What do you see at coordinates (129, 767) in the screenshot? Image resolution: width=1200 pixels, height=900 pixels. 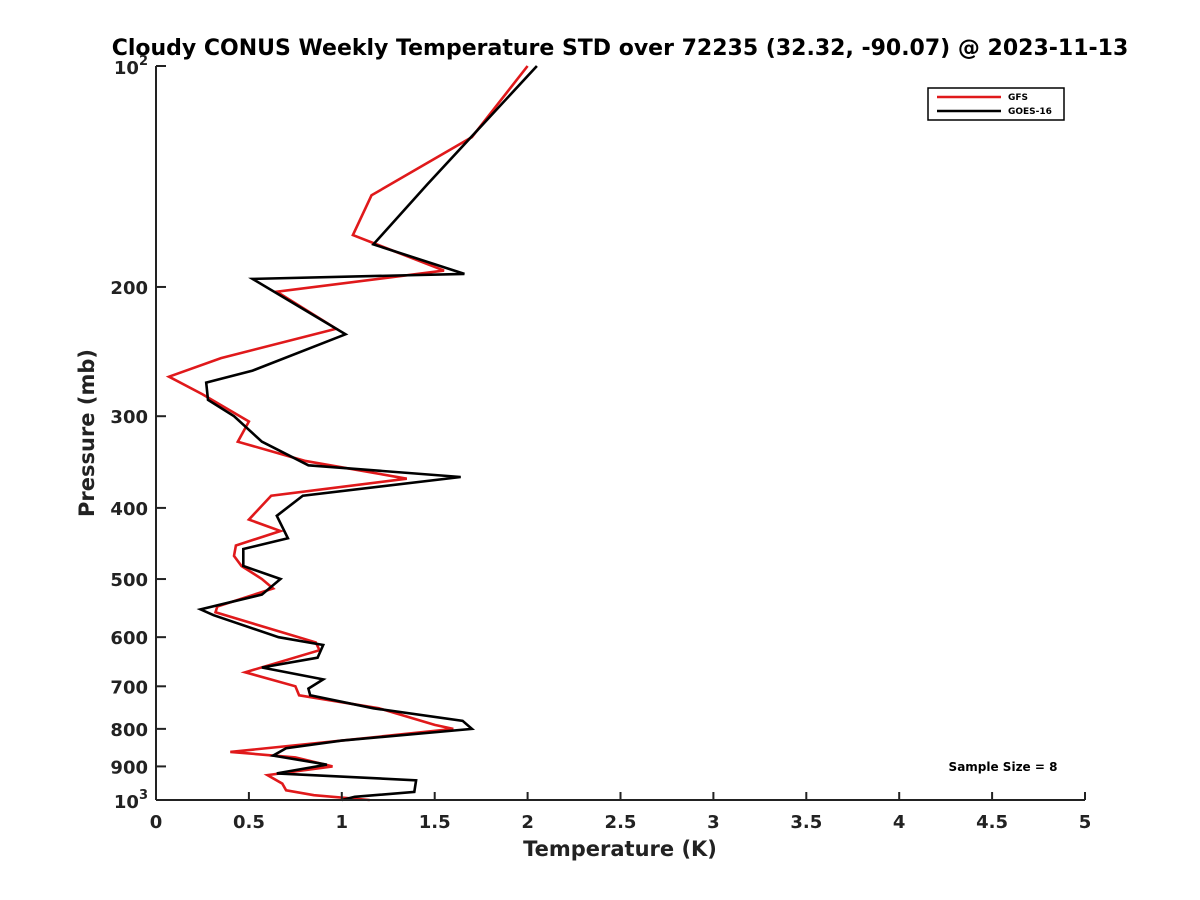 I see `y-tick-label: 900` at bounding box center [129, 767].